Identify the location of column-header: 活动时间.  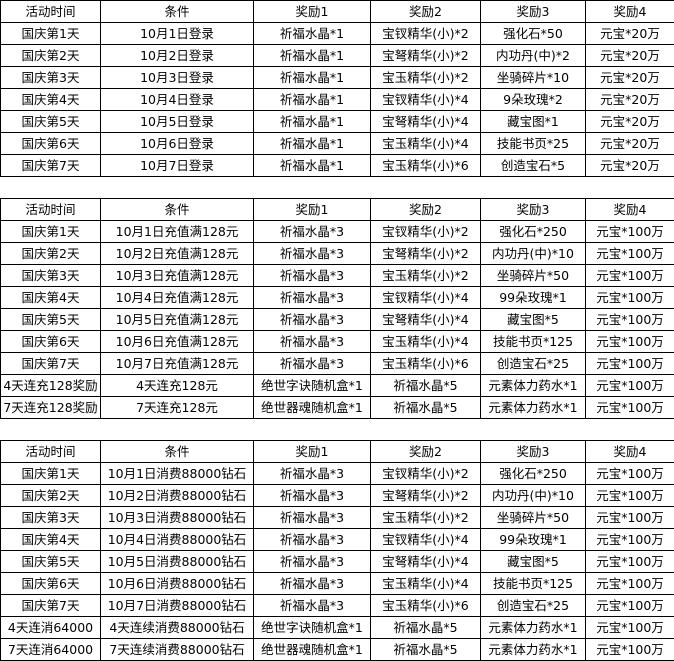
(50, 451).